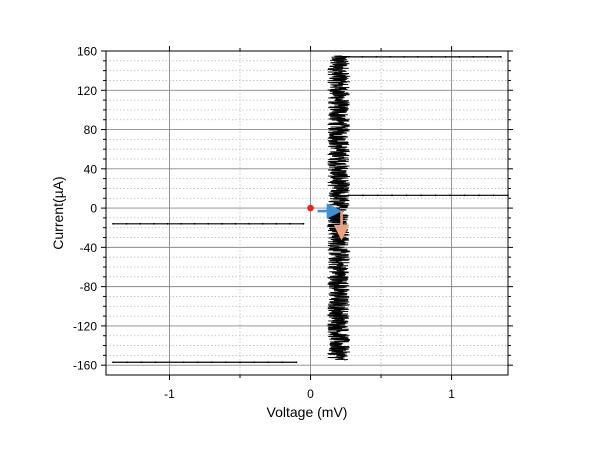 The height and width of the screenshot is (456, 590). Describe the element at coordinates (58, 212) in the screenshot. I see `y-axis-title: Current(µA)` at that location.